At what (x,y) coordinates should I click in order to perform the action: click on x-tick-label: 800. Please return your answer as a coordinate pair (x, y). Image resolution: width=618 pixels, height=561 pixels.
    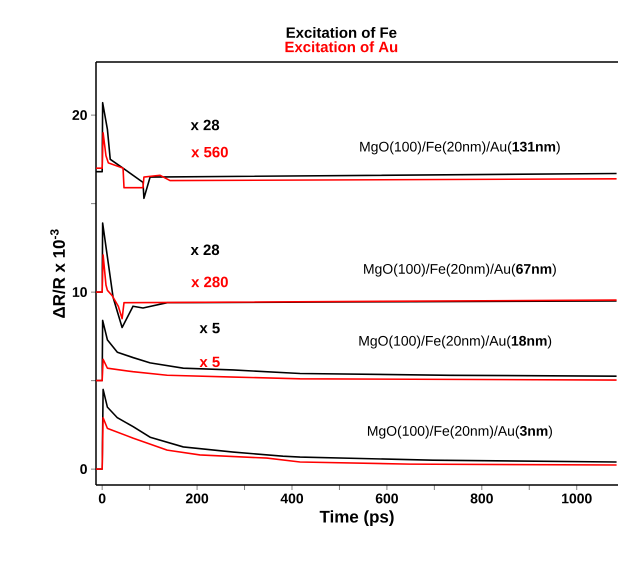
    Looking at the image, I should click on (481, 499).